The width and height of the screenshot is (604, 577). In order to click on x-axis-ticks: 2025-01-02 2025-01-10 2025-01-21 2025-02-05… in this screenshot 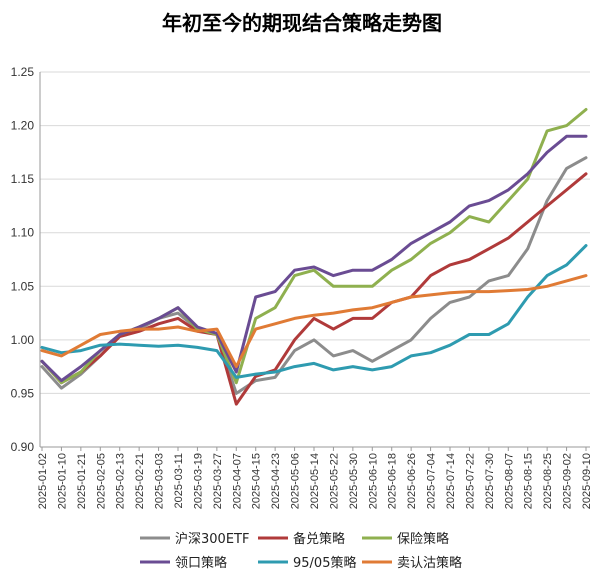, I will do `click(315, 478)`.